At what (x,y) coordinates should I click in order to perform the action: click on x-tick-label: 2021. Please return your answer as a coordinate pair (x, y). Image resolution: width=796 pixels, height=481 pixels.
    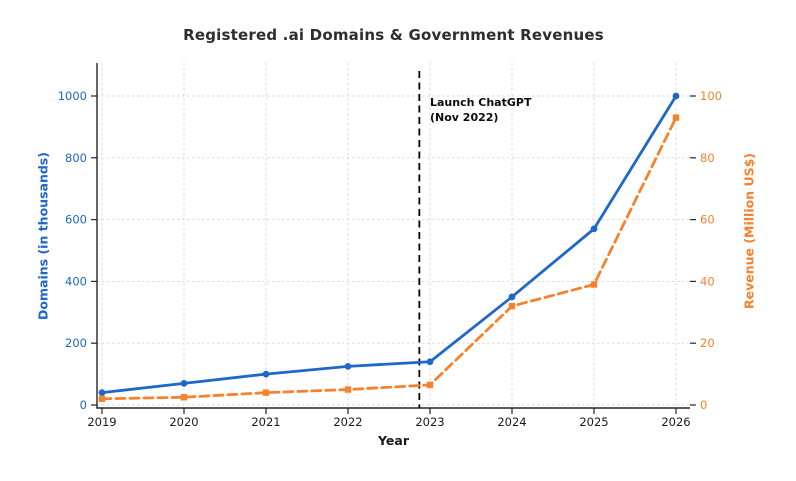
    Looking at the image, I should click on (265, 422).